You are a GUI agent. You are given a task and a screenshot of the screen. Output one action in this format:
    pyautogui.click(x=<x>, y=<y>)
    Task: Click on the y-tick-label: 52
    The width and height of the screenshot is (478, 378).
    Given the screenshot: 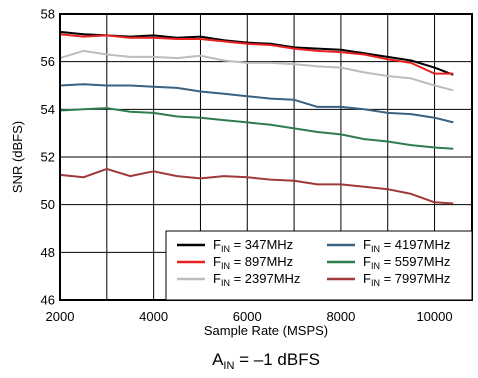 What is the action you would take?
    pyautogui.click(x=48, y=157)
    